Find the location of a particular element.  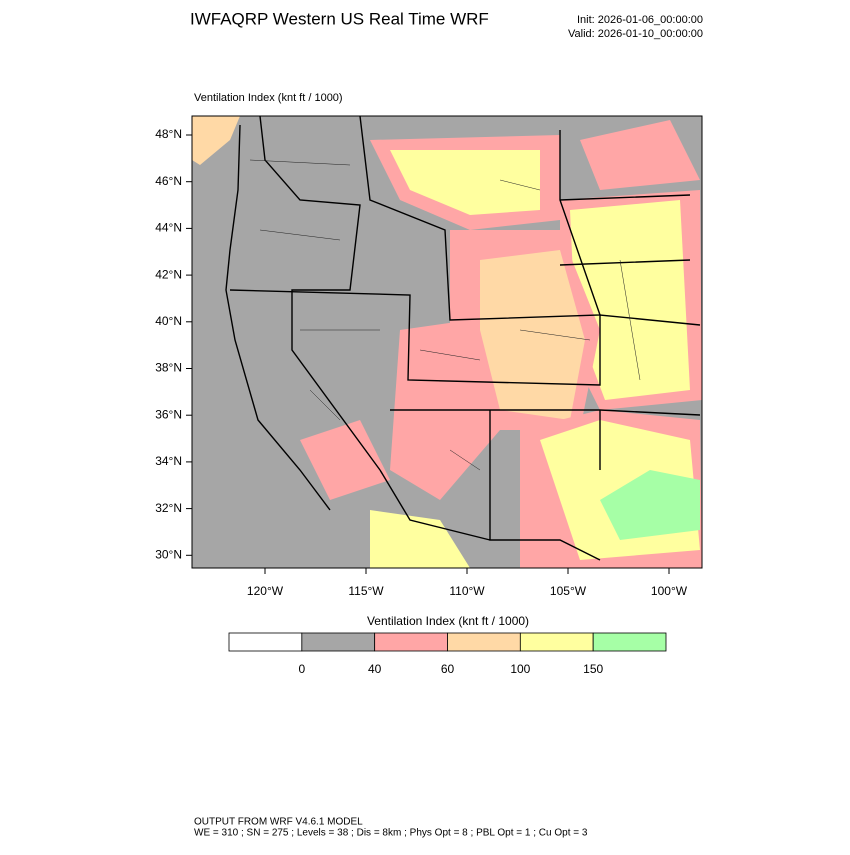

valid-time: Valid: 2026-01-10_00:00:00 is located at coordinates (635, 34).